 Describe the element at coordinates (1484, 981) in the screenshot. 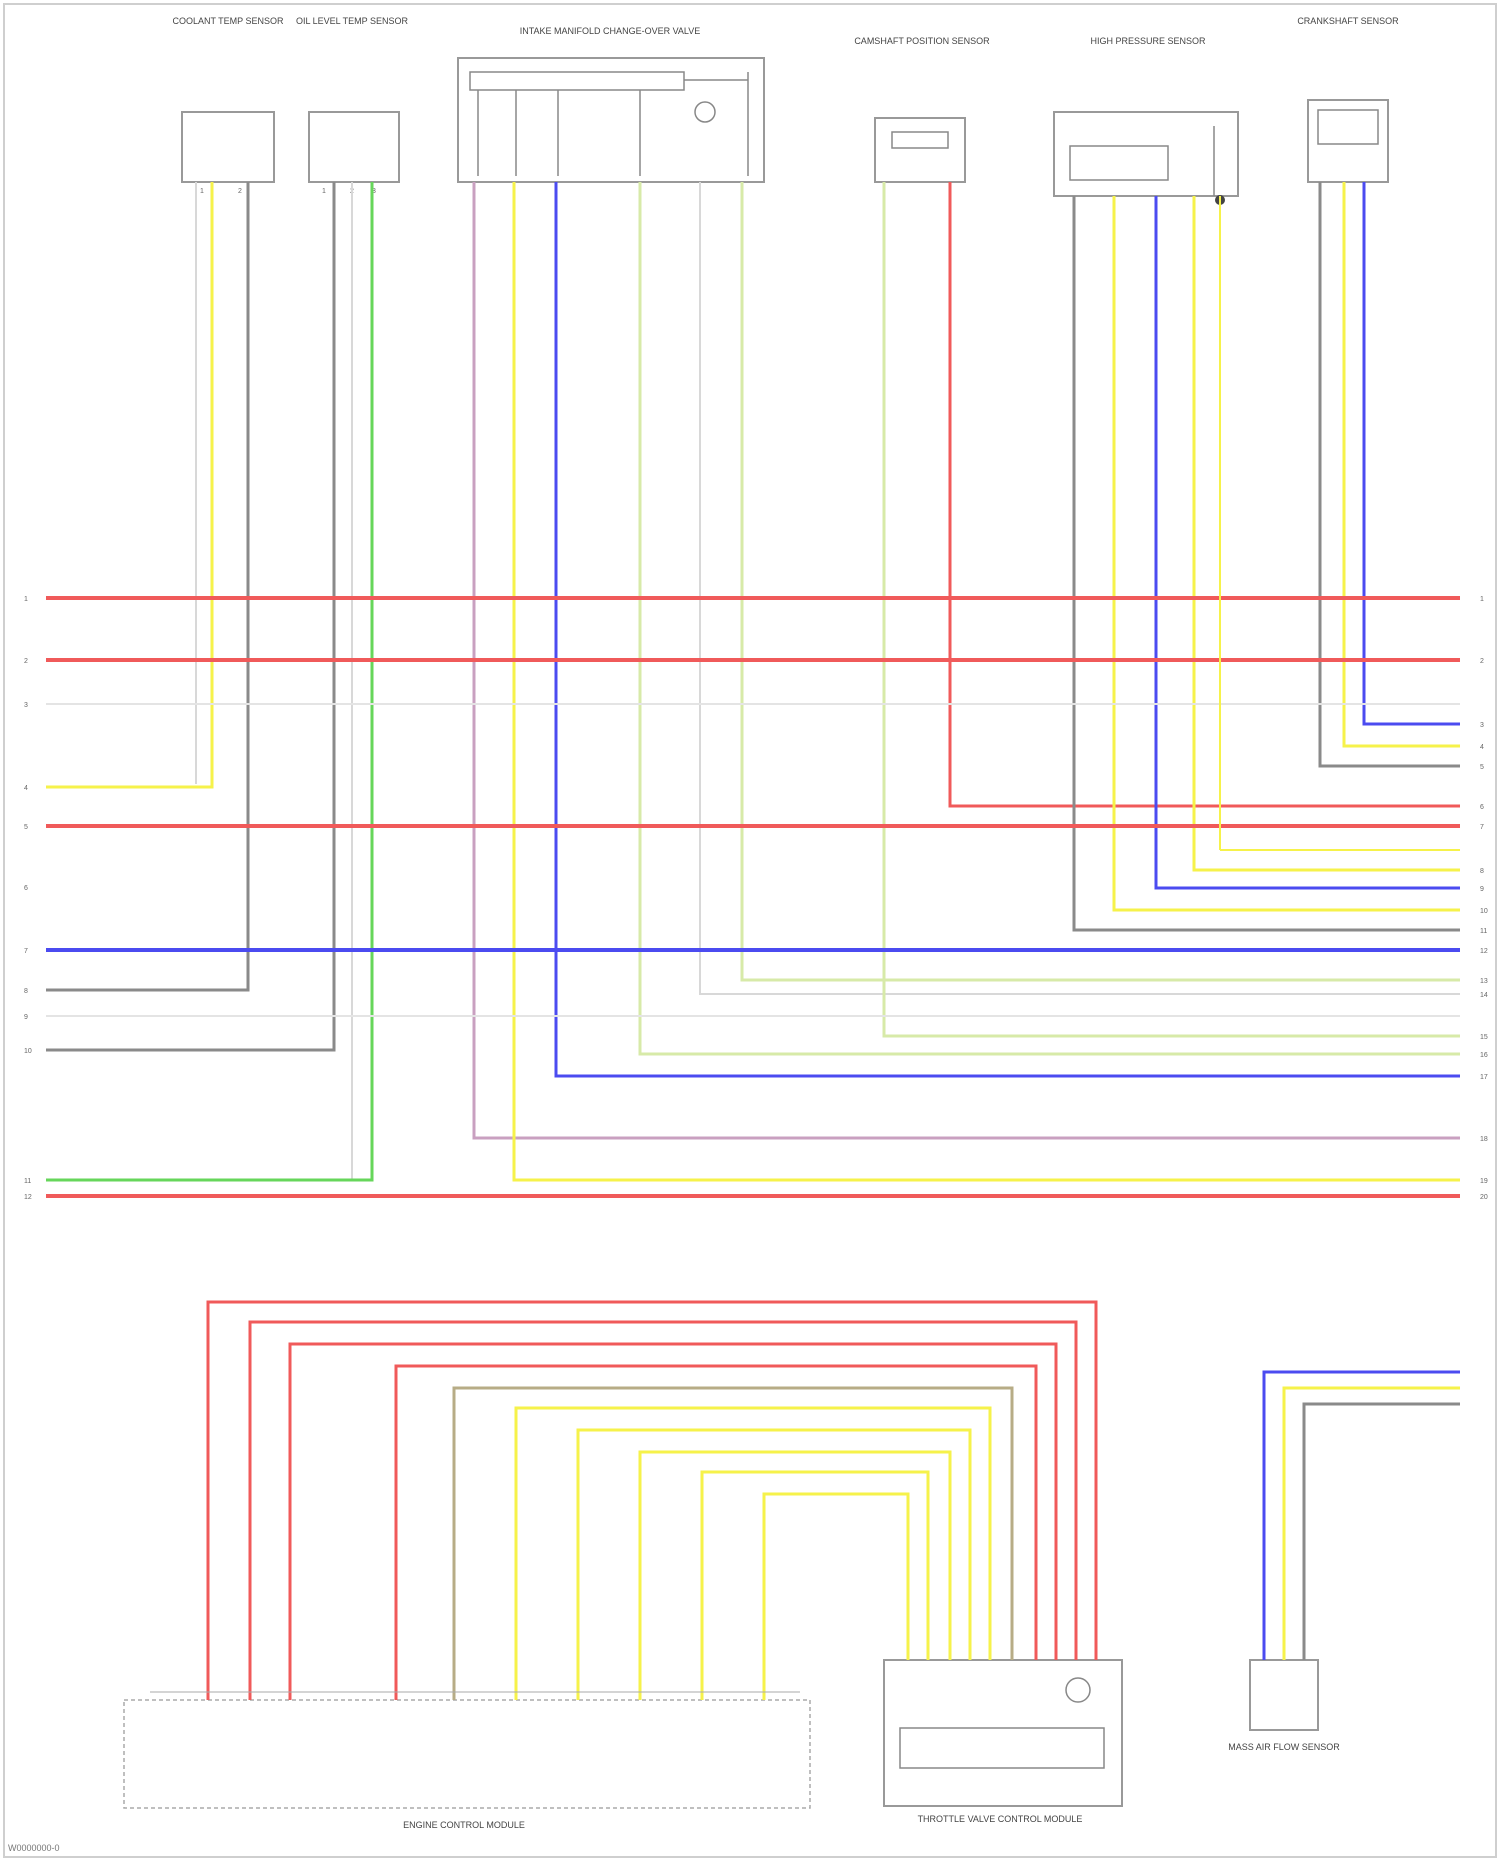

I see `svg-text: 13` at that location.